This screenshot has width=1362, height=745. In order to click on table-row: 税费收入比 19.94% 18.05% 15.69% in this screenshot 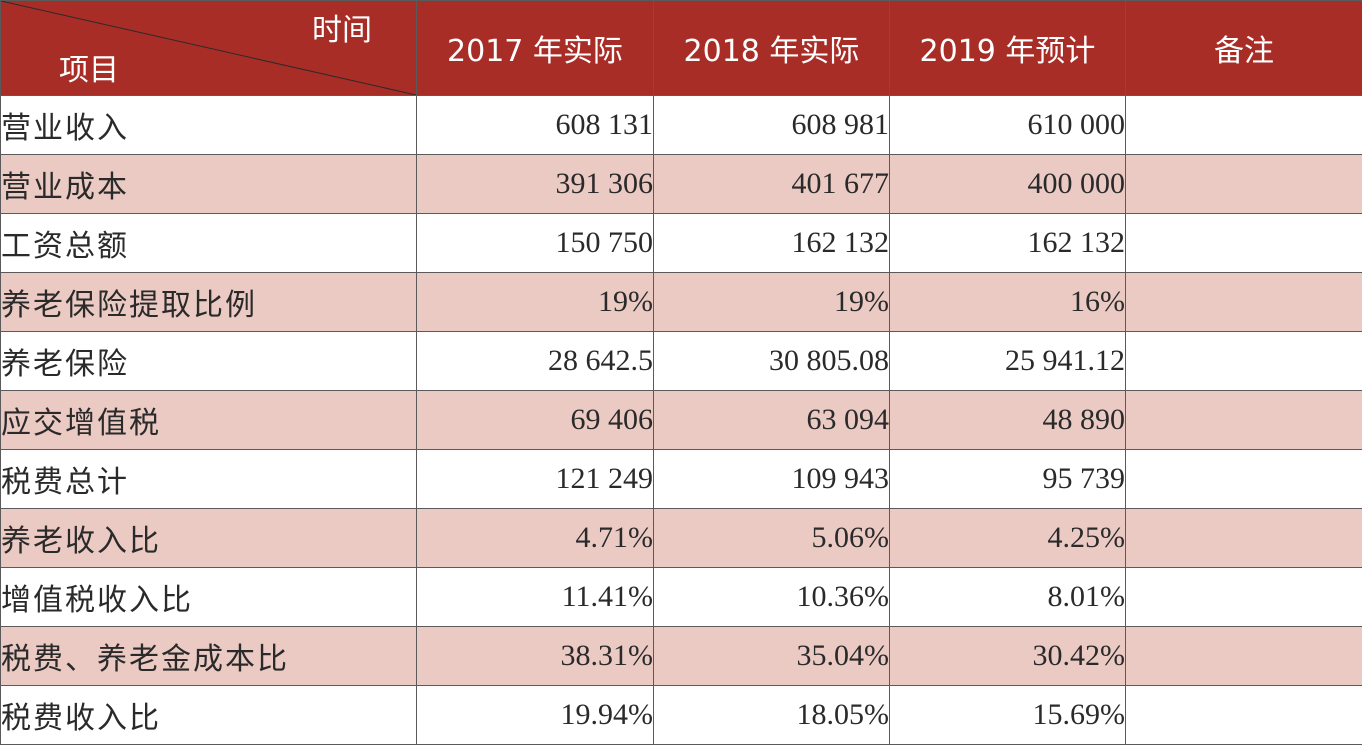, I will do `click(681, 715)`.